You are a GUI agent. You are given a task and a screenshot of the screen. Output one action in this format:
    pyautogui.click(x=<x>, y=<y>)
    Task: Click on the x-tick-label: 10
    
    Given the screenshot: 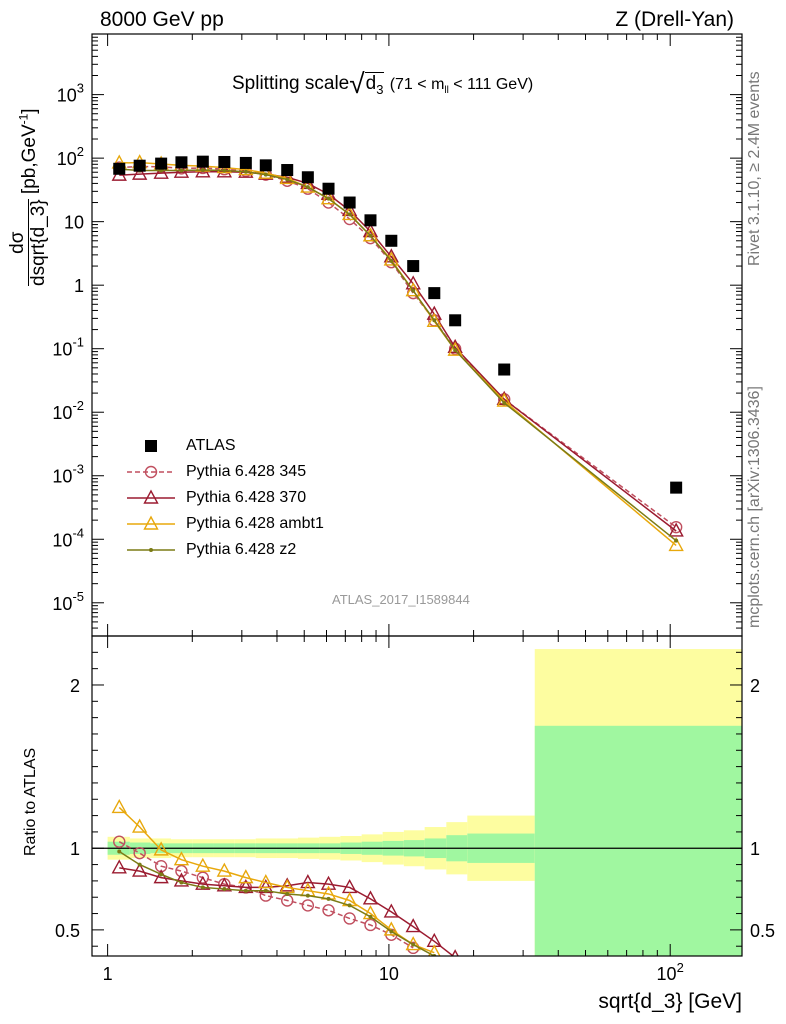 What is the action you would take?
    pyautogui.click(x=389, y=974)
    